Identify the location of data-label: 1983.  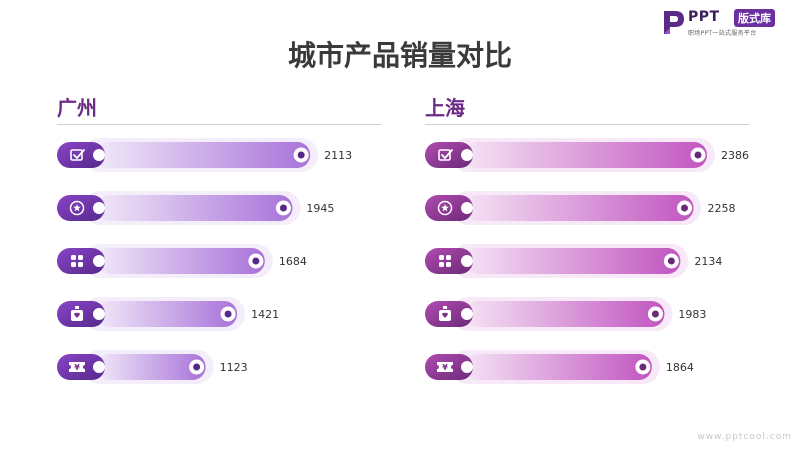
(692, 314).